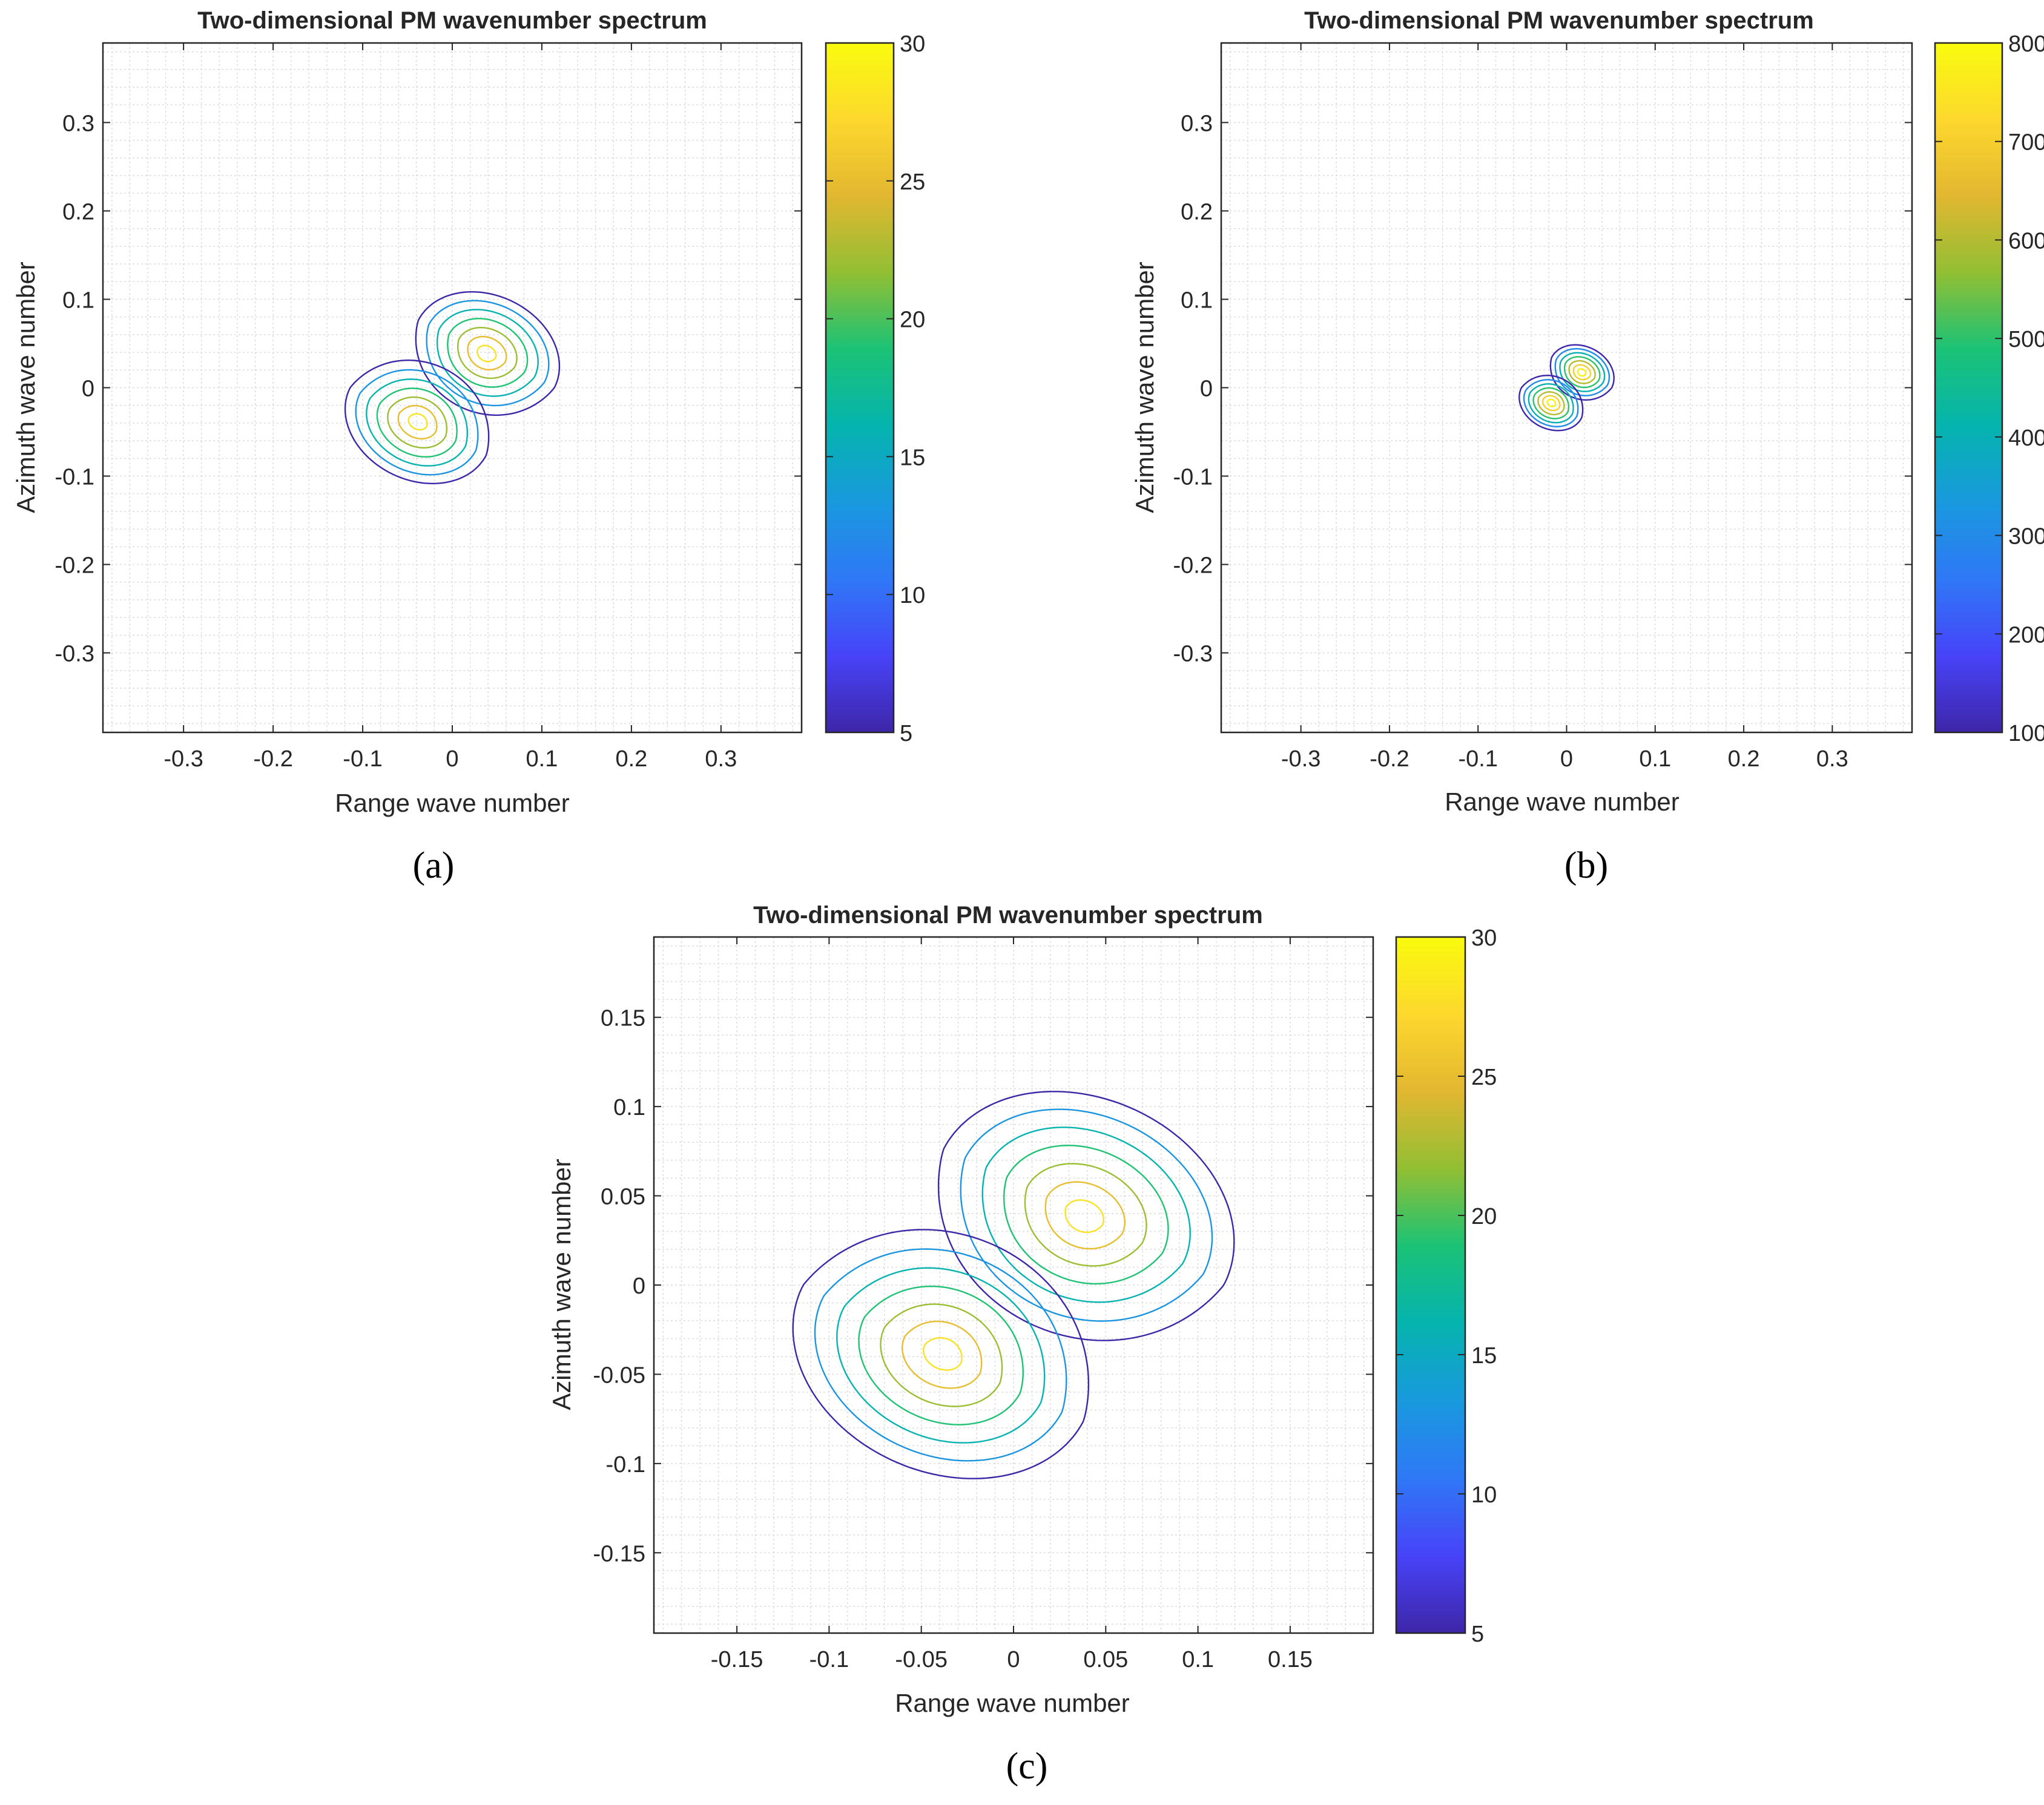 This screenshot has width=2044, height=1805. I want to click on y-tick-label: -0.2, so click(74, 566).